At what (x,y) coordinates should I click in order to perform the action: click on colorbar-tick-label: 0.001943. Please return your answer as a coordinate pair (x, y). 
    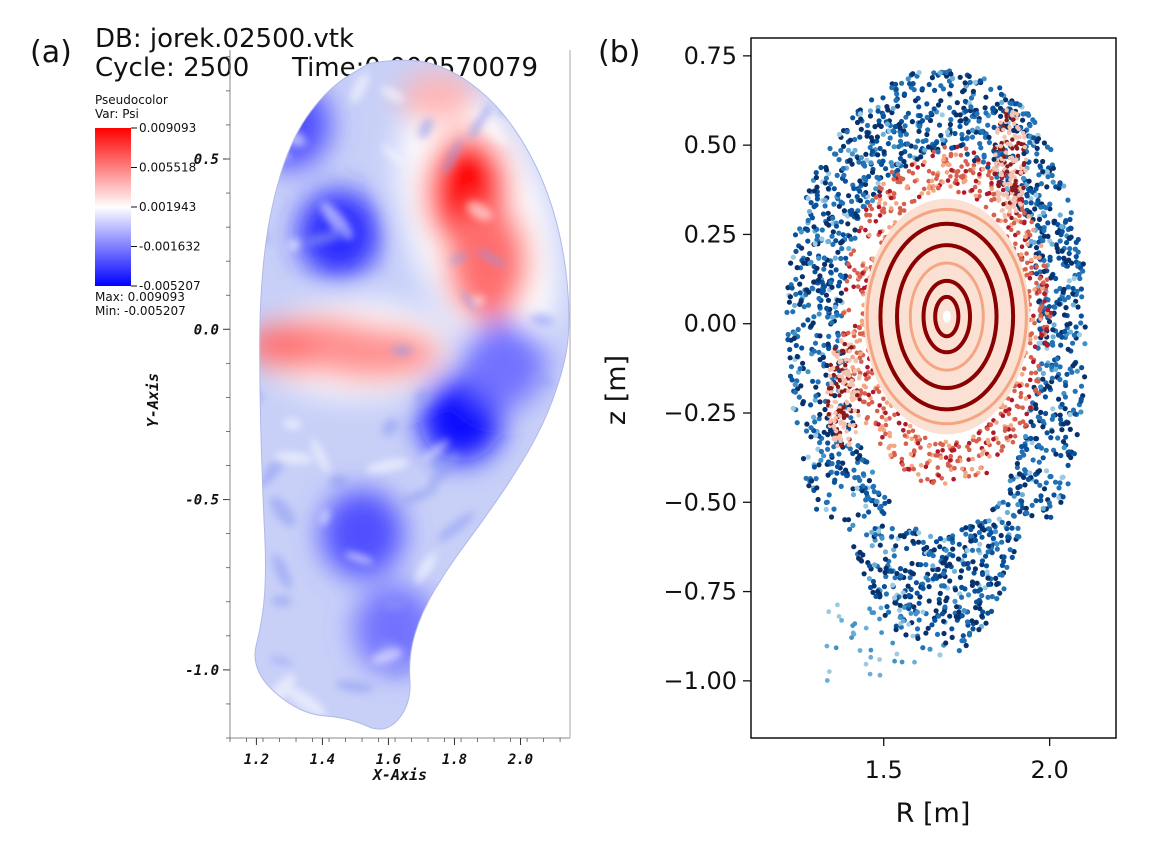
    Looking at the image, I should click on (167, 207).